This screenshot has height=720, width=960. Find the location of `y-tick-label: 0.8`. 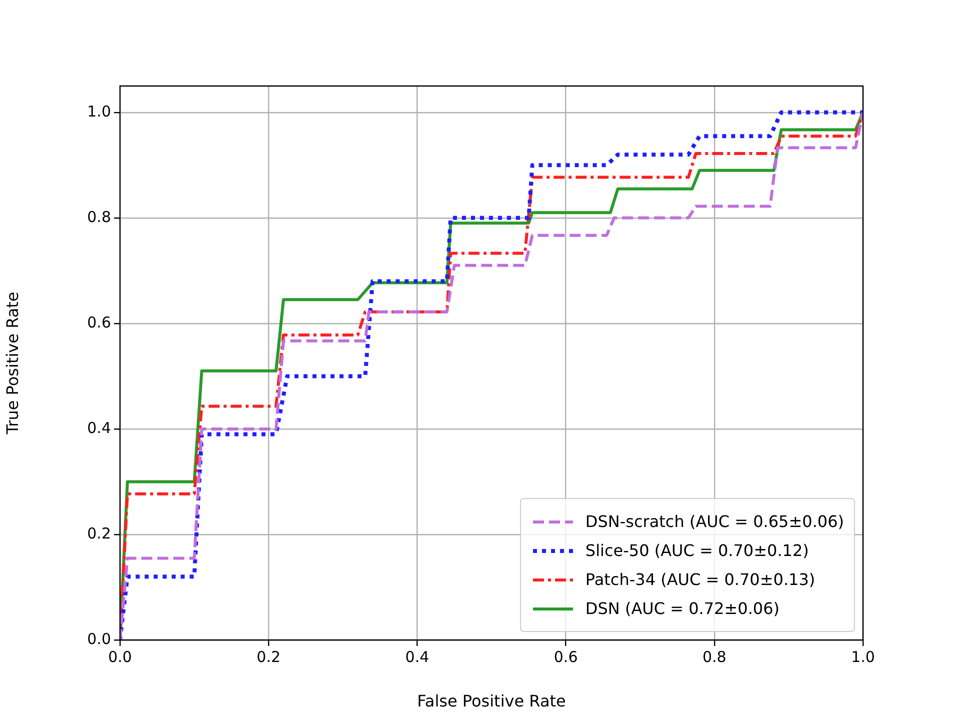

y-tick-label: 0.8 is located at coordinates (99, 217).